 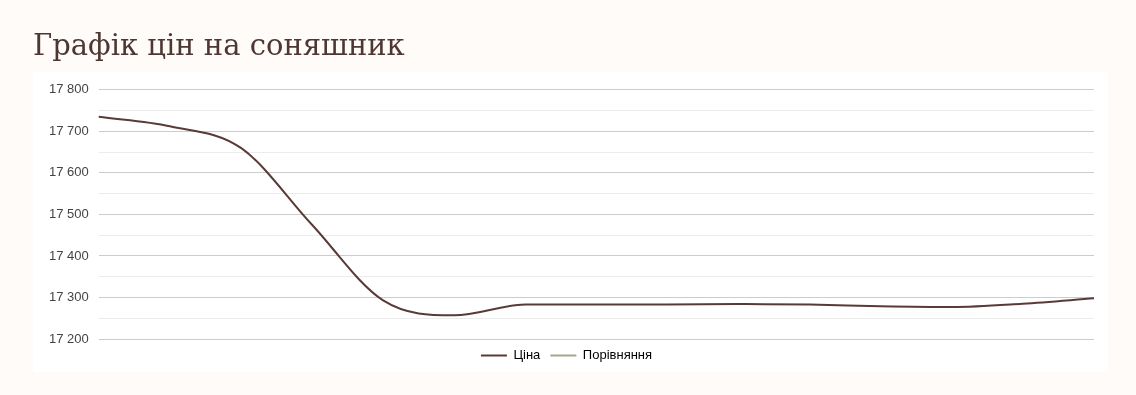 I want to click on y-tick-label: 17 400, so click(x=69, y=255).